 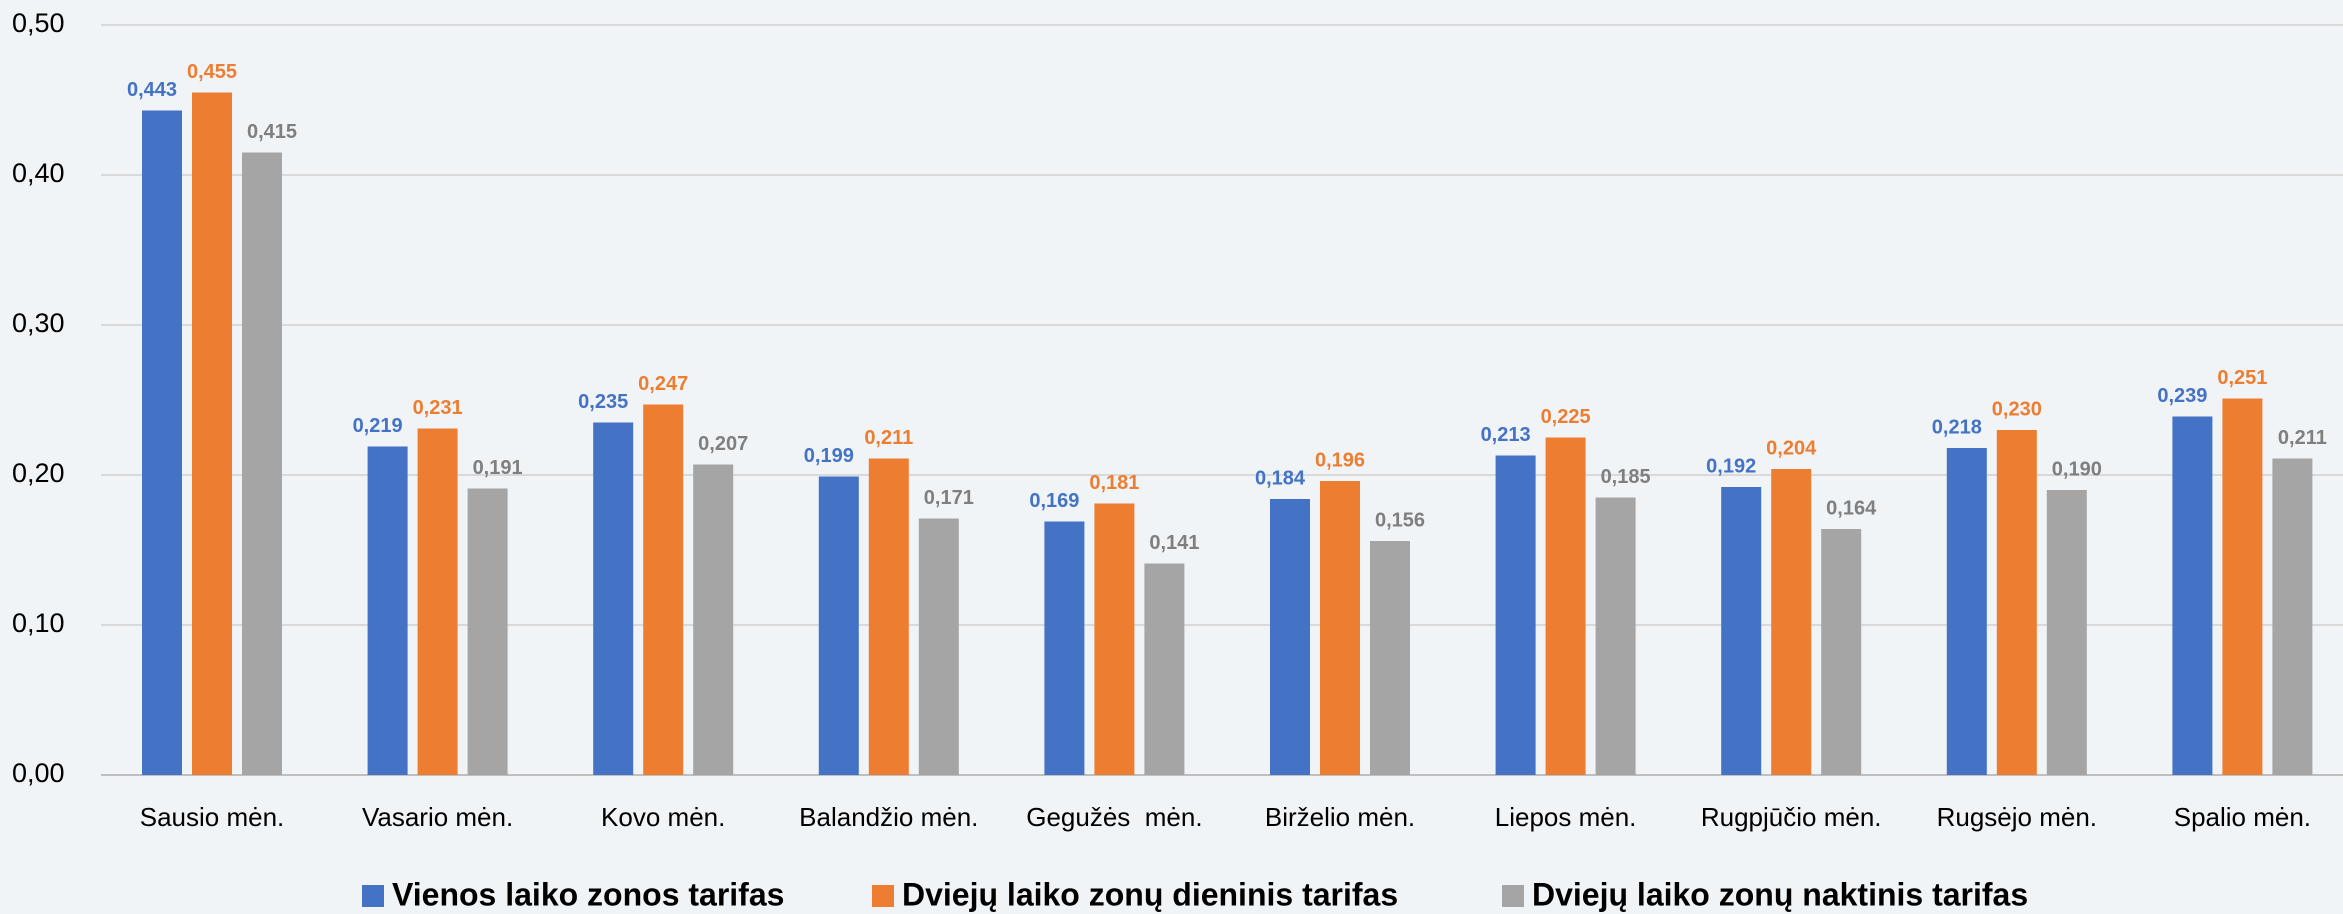 I want to click on x-tick-label: Rugsėjo mėn., so click(x=2017, y=817).